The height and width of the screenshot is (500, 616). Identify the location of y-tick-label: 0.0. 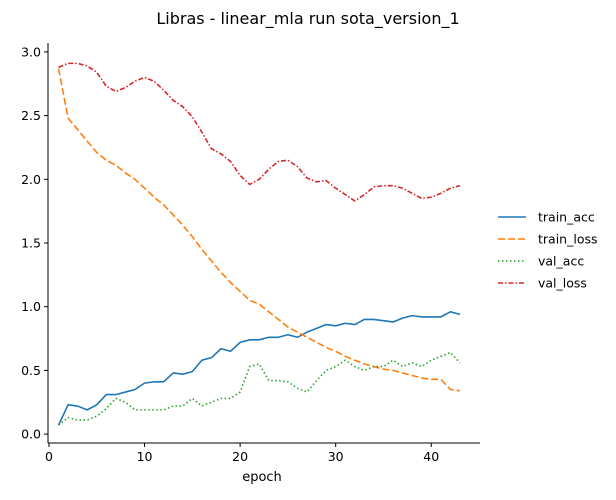
(31, 434).